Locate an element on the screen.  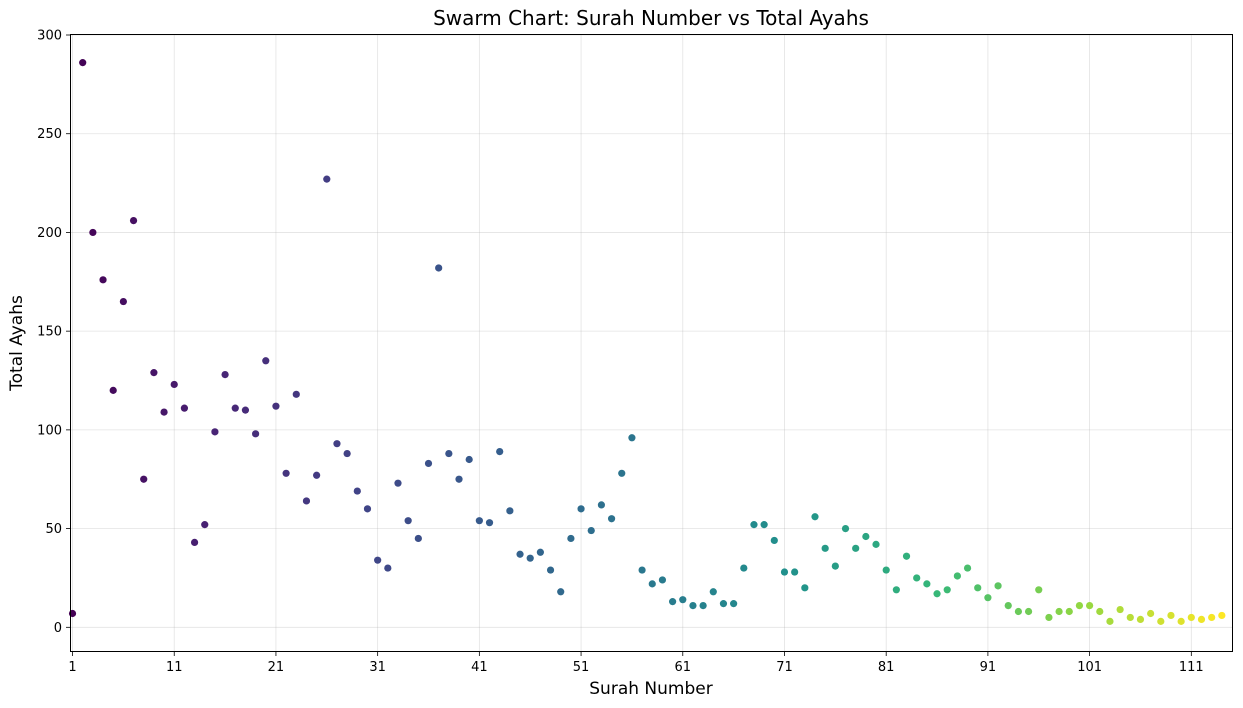
x-tick-label: 81 is located at coordinates (886, 667).